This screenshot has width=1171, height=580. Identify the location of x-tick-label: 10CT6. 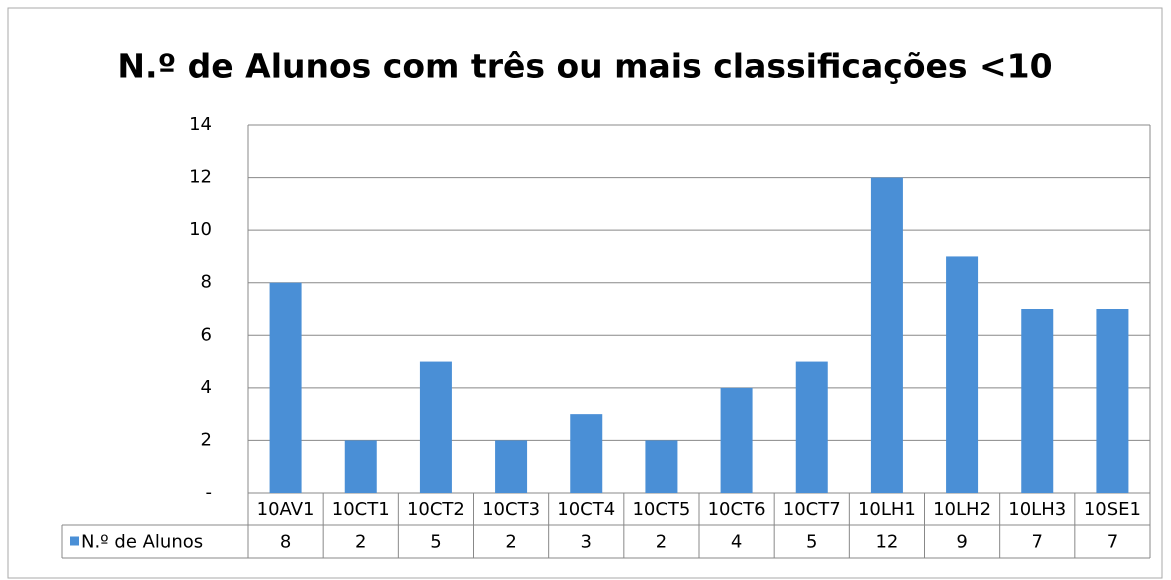
(737, 509).